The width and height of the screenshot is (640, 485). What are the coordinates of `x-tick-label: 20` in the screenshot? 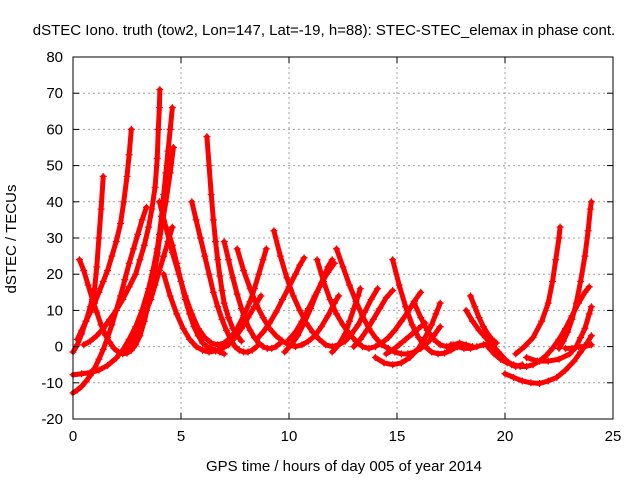 It's located at (505, 436).